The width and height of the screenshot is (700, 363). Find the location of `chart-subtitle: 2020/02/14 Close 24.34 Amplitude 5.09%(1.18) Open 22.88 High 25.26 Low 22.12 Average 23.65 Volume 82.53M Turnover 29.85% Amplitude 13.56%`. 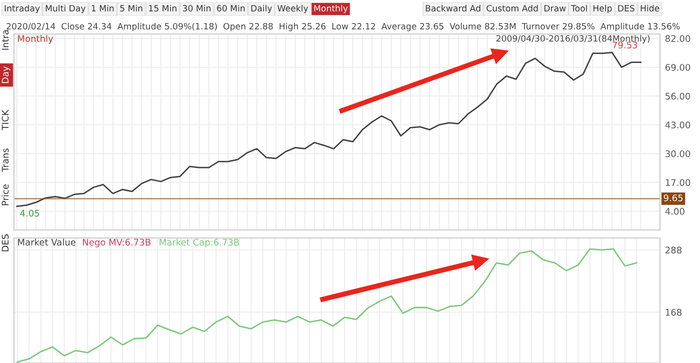

chart-subtitle: 2020/02/14 Close 24.34 Amplitude 5.09%(1.18) Open 22.88 High 25.26 Low 22.12 Average 23.65 Volume 82.53M Turnover 29.85% Amplitude 13.56% is located at coordinates (343, 27).